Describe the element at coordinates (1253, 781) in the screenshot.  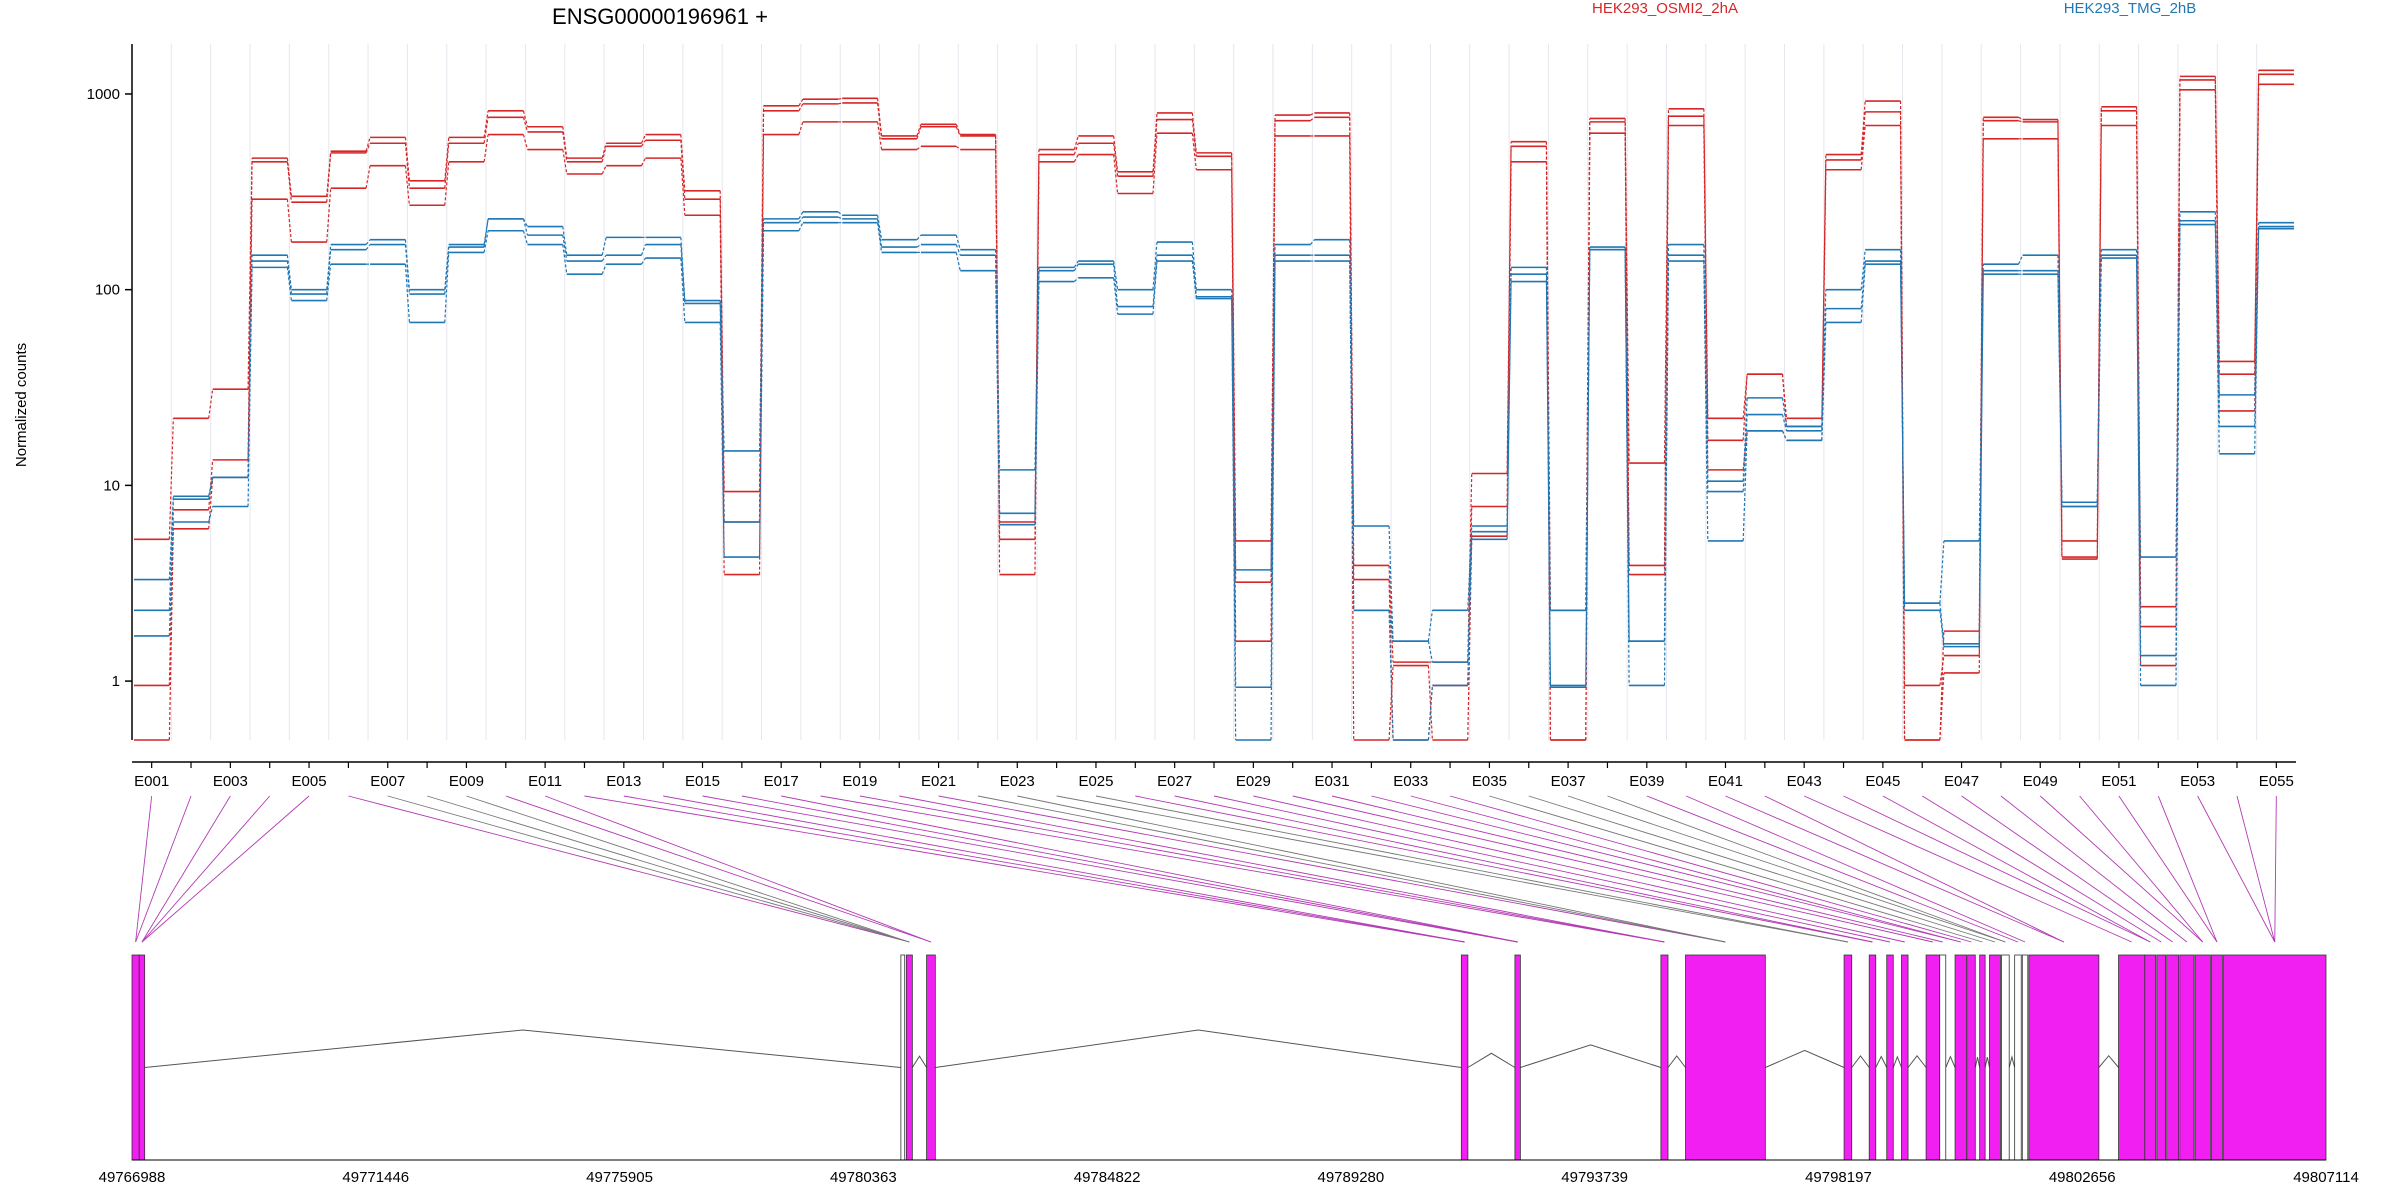
I see `x-tick-label: E029` at that location.